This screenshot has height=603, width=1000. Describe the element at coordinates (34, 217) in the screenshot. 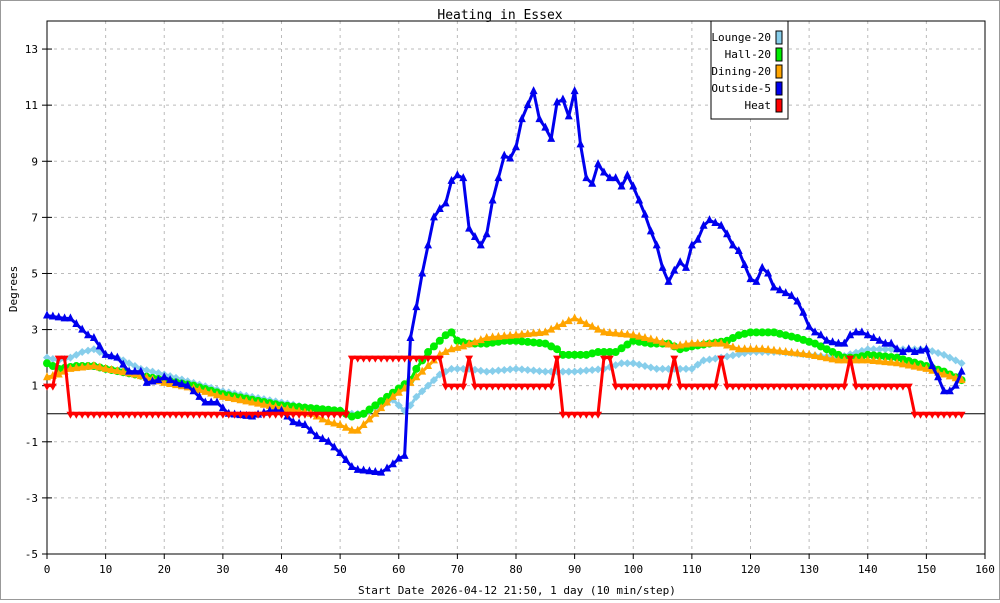

I see `y-tick-label: 7` at that location.